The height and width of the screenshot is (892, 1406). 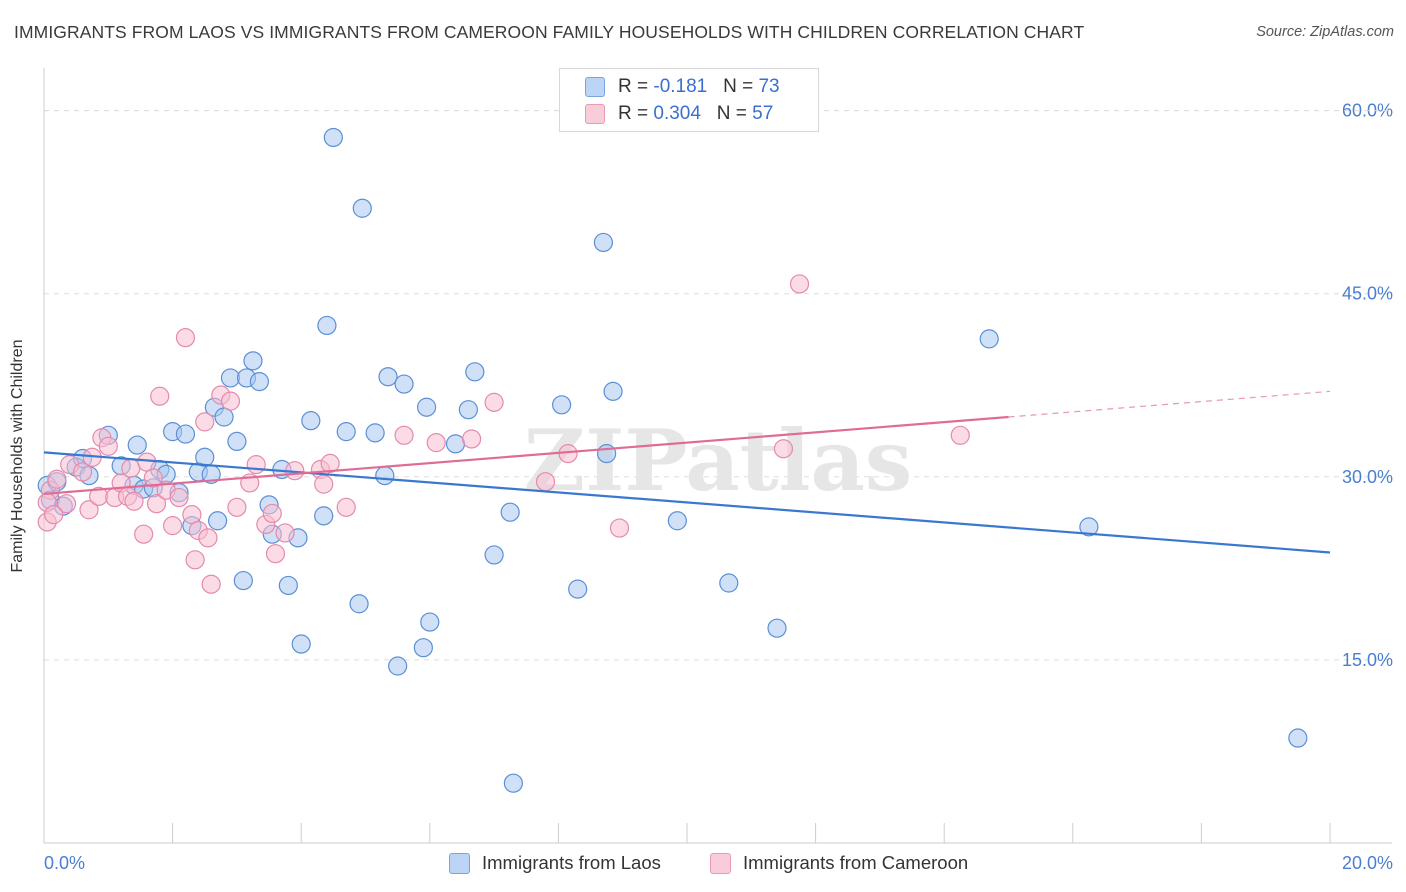 What do you see at coordinates (677, 113) in the screenshot?
I see `legend-r-value: 0.304` at bounding box center [677, 113].